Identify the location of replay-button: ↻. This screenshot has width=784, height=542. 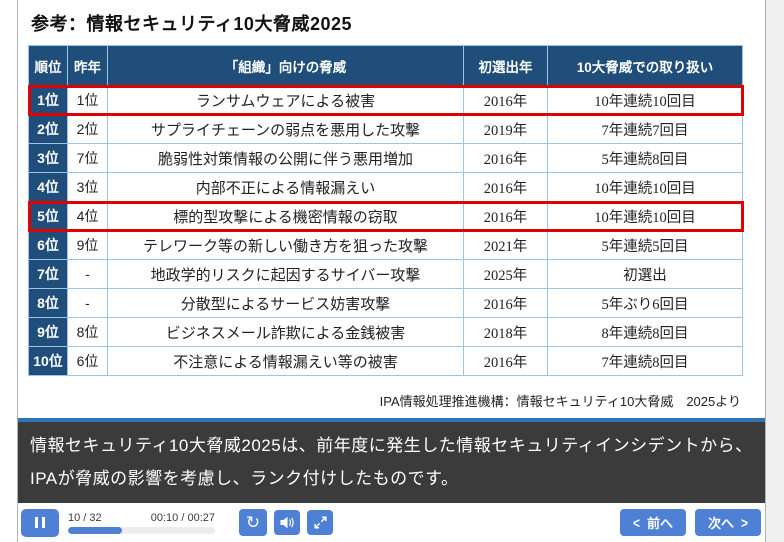
(253, 522).